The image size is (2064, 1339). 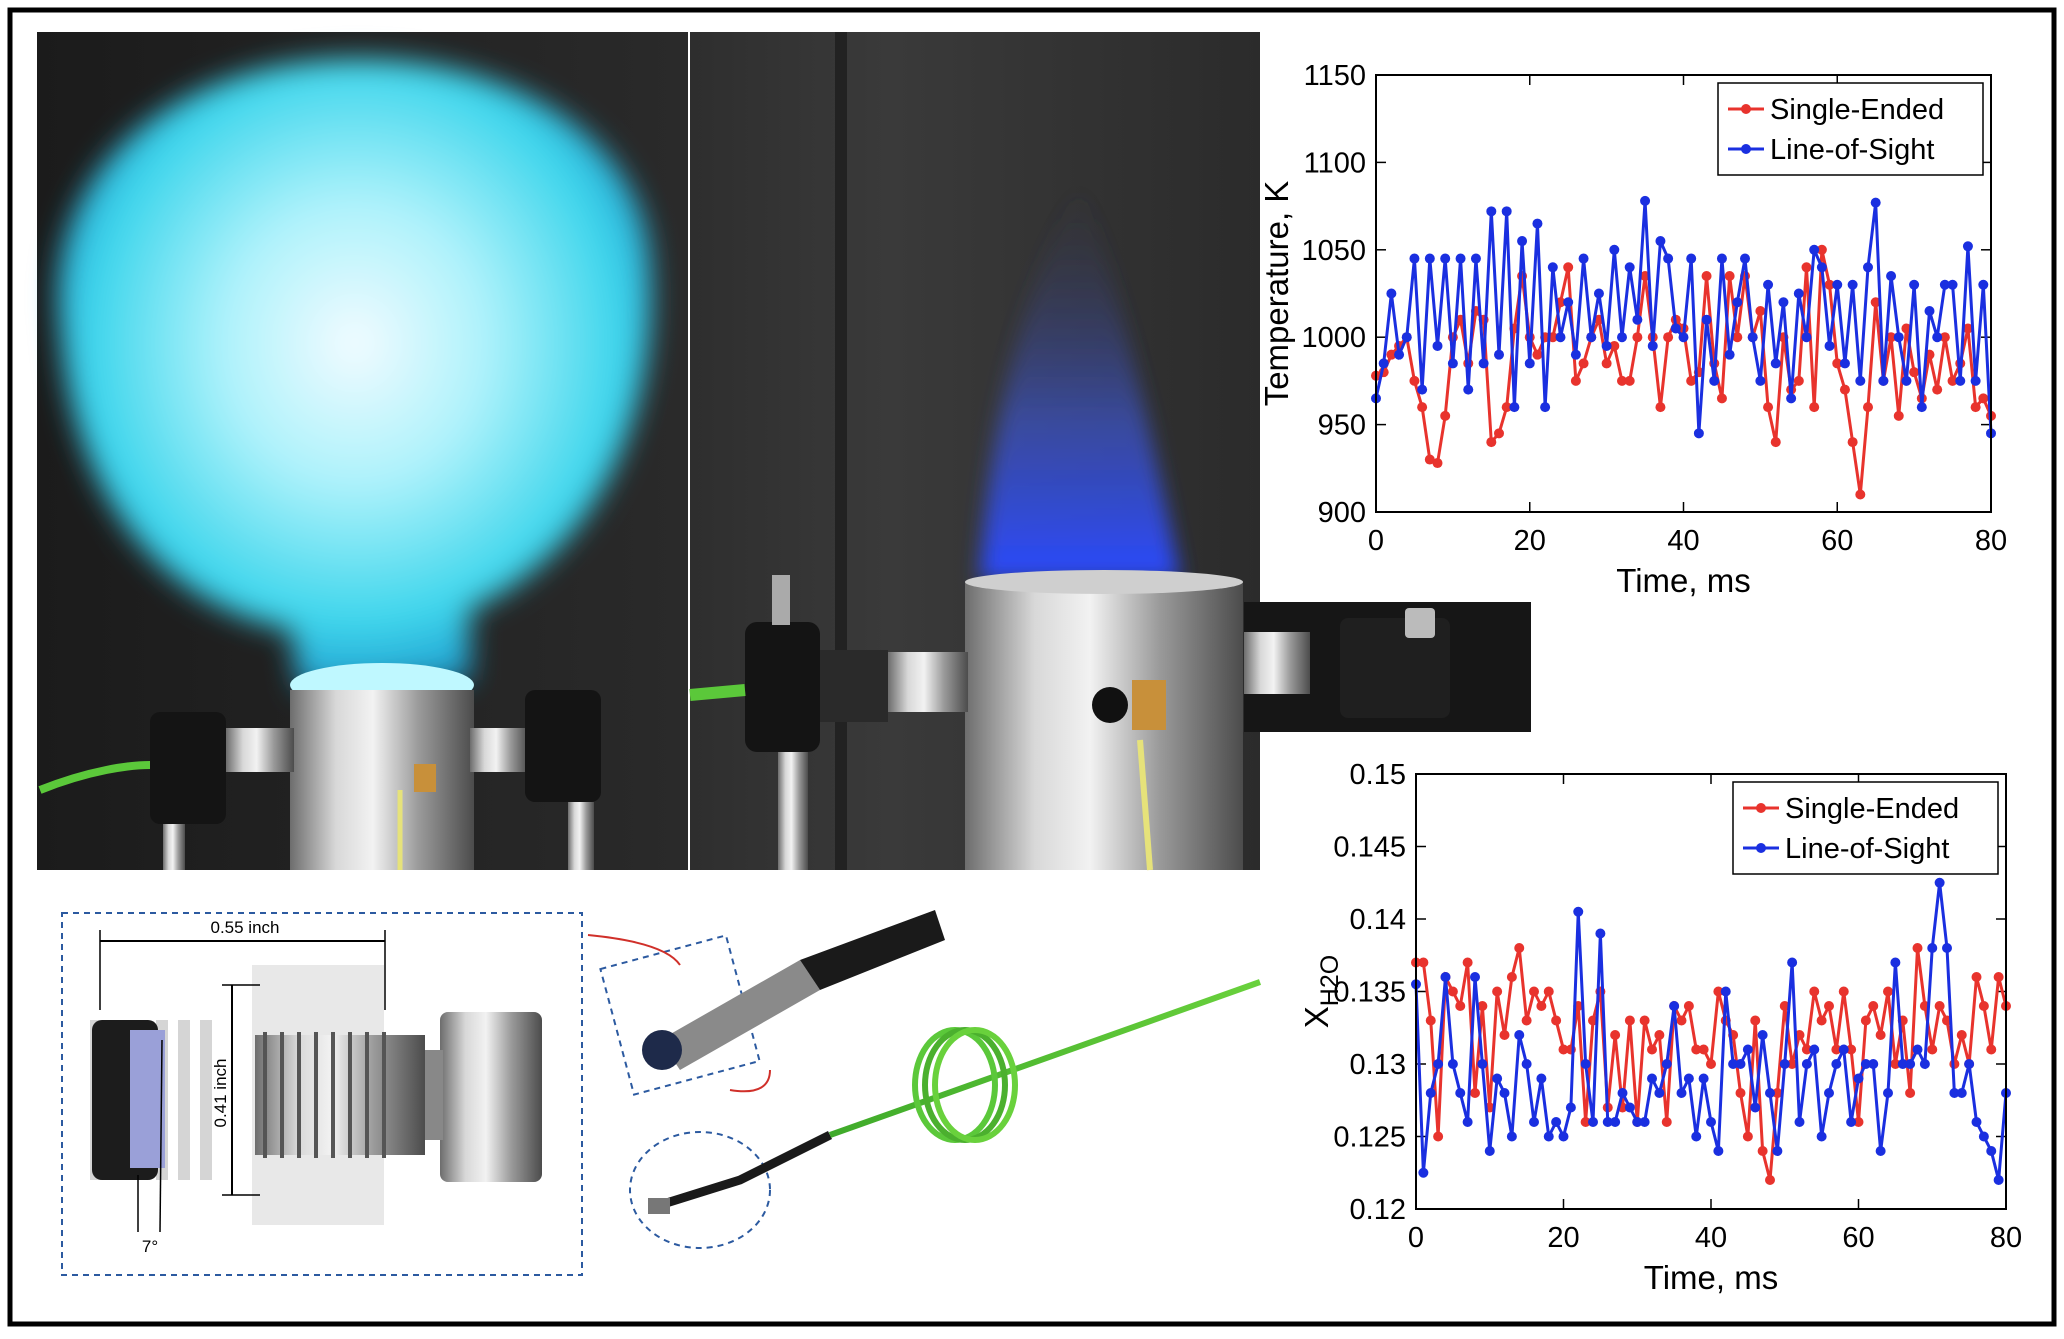 I want to click on photo-mount, so click(x=1387, y=667).